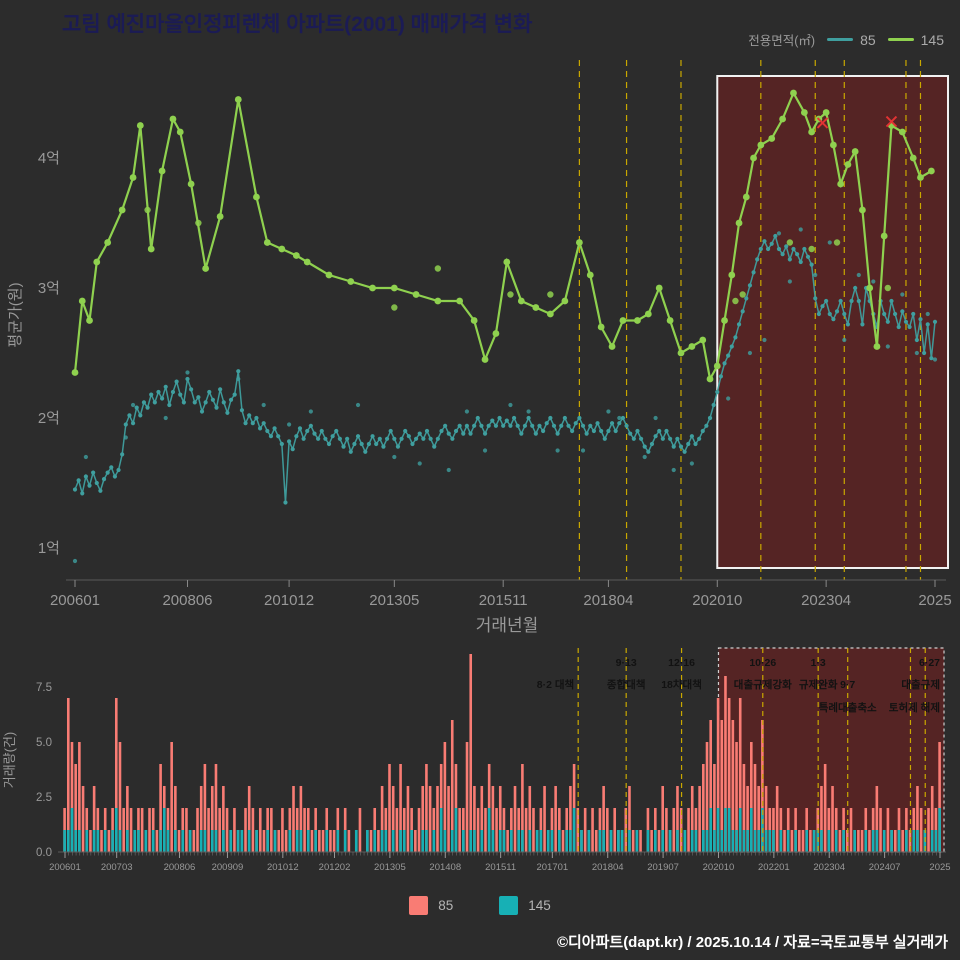 The height and width of the screenshot is (960, 960). I want to click on svg-text: 2억, so click(49, 418).